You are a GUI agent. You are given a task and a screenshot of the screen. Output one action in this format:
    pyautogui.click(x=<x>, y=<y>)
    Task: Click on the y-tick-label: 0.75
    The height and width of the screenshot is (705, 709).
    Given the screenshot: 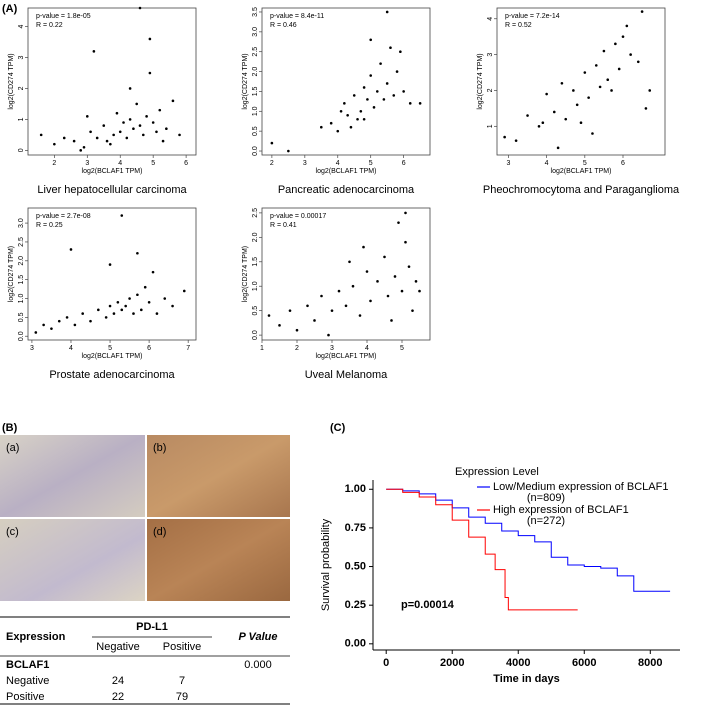 What is the action you would take?
    pyautogui.click(x=355, y=528)
    